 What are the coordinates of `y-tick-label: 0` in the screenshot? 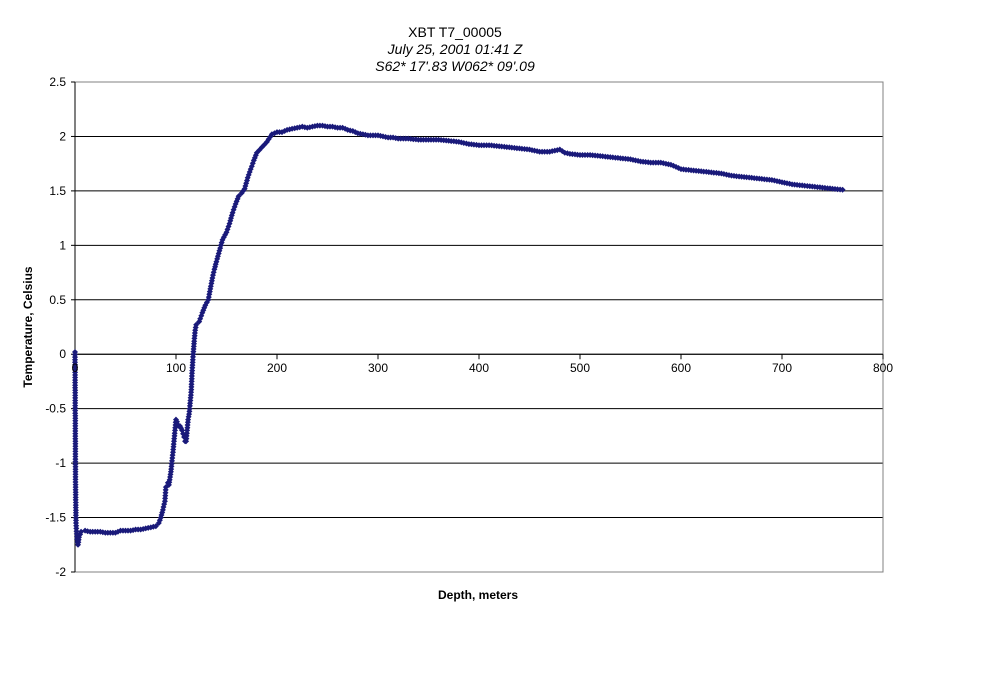 It's located at (62, 354).